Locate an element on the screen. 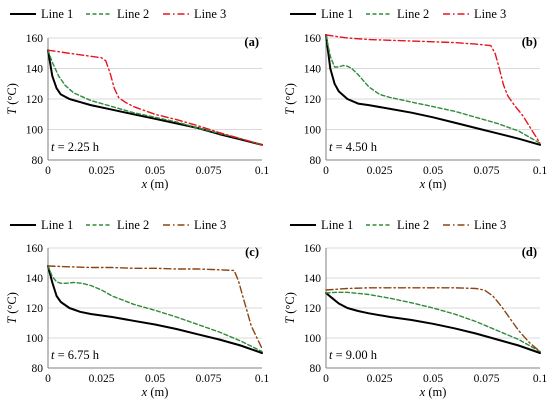 This screenshot has height=408, width=550. time-annotation: t = 9.00 h is located at coordinates (353, 355).